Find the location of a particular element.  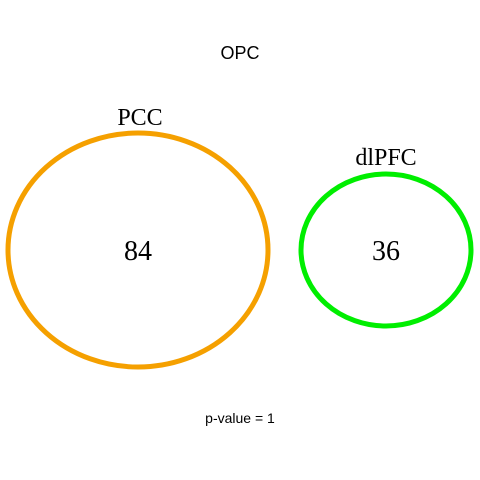

set-dlpfc-count: 36 is located at coordinates (386, 251).